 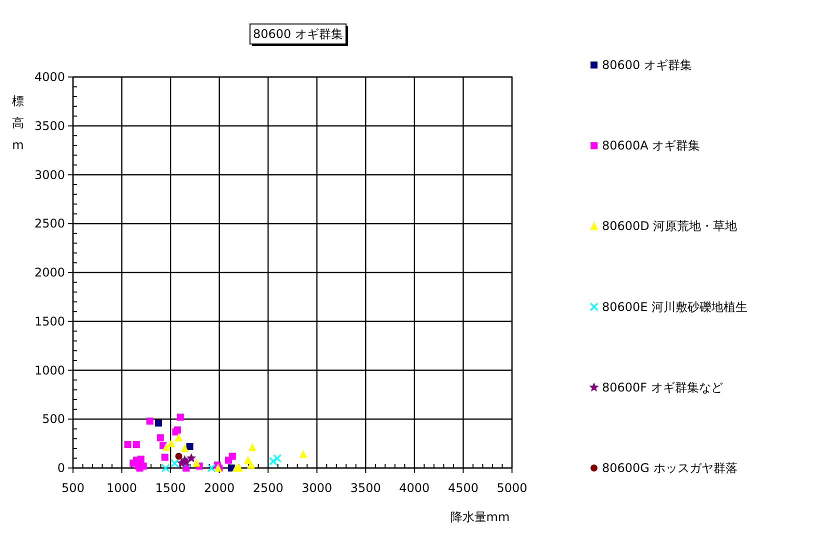 I want to click on legend-label: 80600A オギ群集, so click(x=651, y=145).